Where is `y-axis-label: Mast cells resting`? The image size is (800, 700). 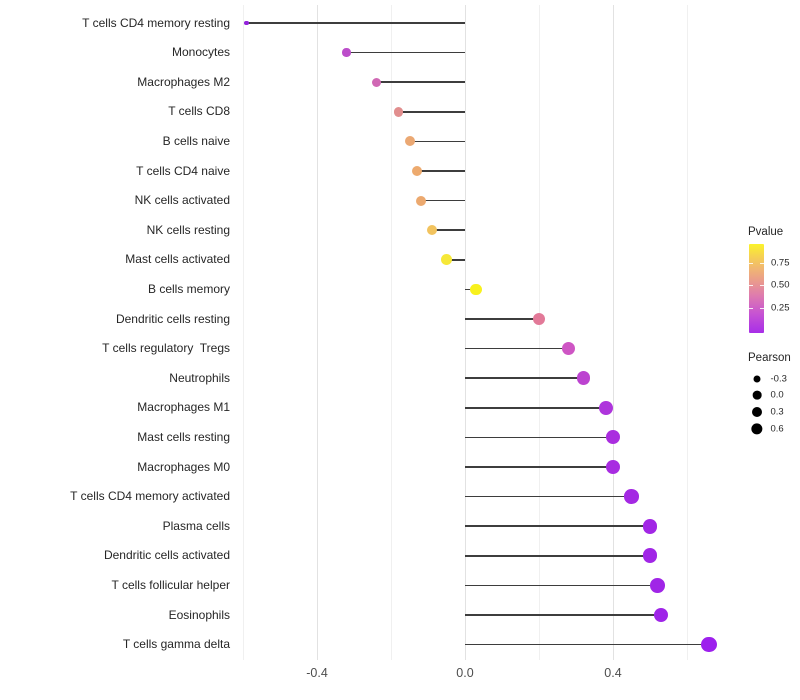
y-axis-label: Mast cells resting is located at coordinates (183, 436).